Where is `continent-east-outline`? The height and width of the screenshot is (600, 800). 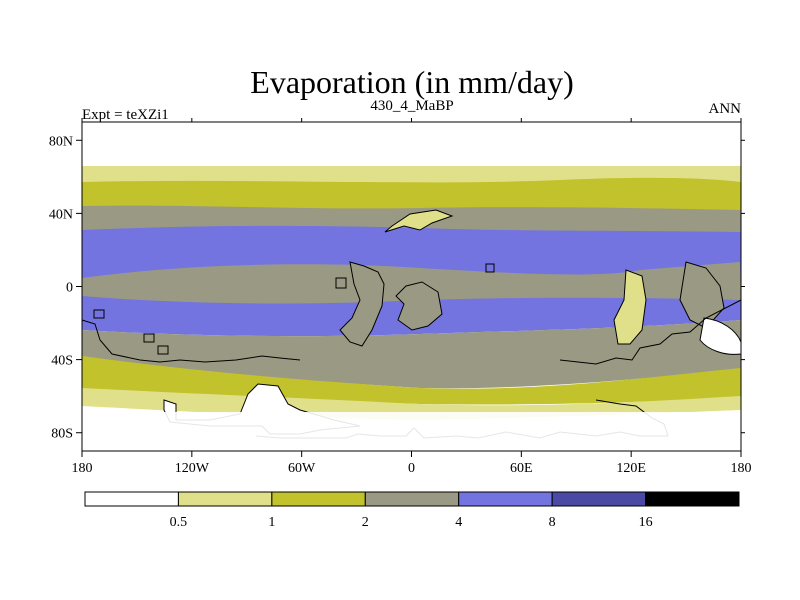 continent-east-outline is located at coordinates (630, 307).